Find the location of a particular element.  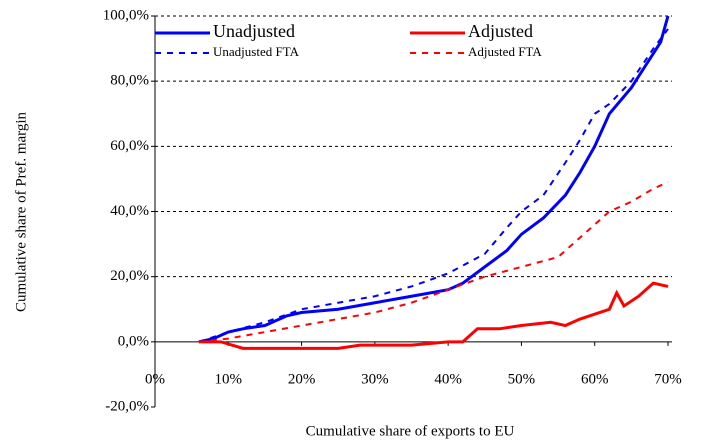

x-tick-label: 50% is located at coordinates (522, 379).